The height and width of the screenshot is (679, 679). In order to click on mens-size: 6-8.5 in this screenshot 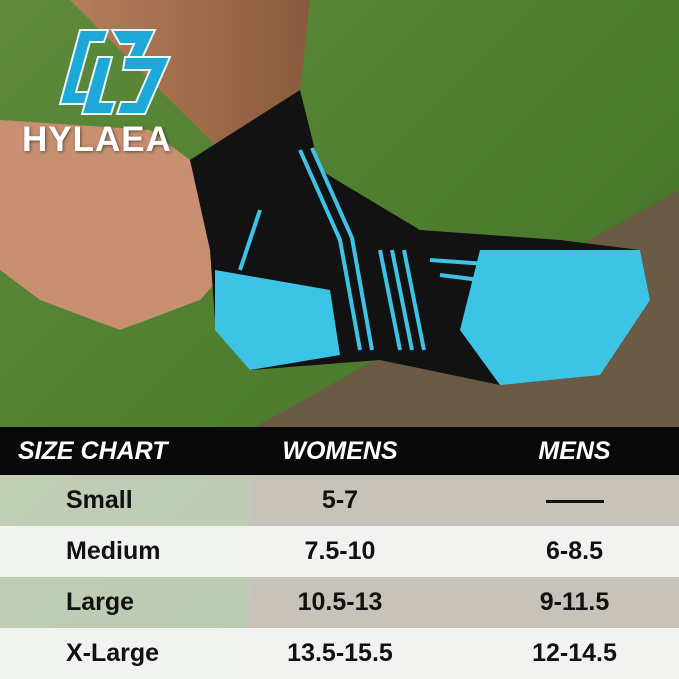, I will do `click(574, 551)`.